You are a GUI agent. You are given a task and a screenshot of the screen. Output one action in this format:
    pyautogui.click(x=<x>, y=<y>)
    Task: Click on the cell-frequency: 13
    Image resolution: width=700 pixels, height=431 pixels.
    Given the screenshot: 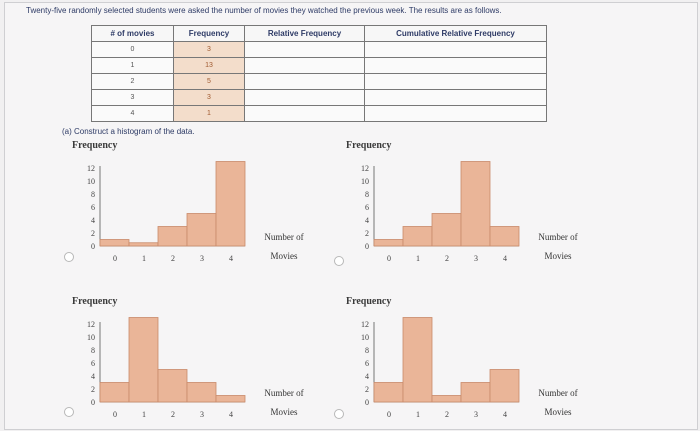 What is the action you would take?
    pyautogui.click(x=209, y=65)
    